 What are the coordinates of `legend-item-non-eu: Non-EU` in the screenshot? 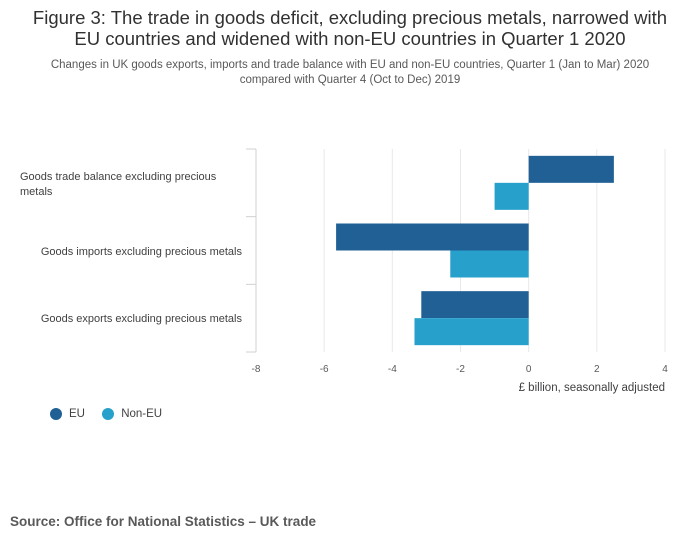 It's located at (132, 414).